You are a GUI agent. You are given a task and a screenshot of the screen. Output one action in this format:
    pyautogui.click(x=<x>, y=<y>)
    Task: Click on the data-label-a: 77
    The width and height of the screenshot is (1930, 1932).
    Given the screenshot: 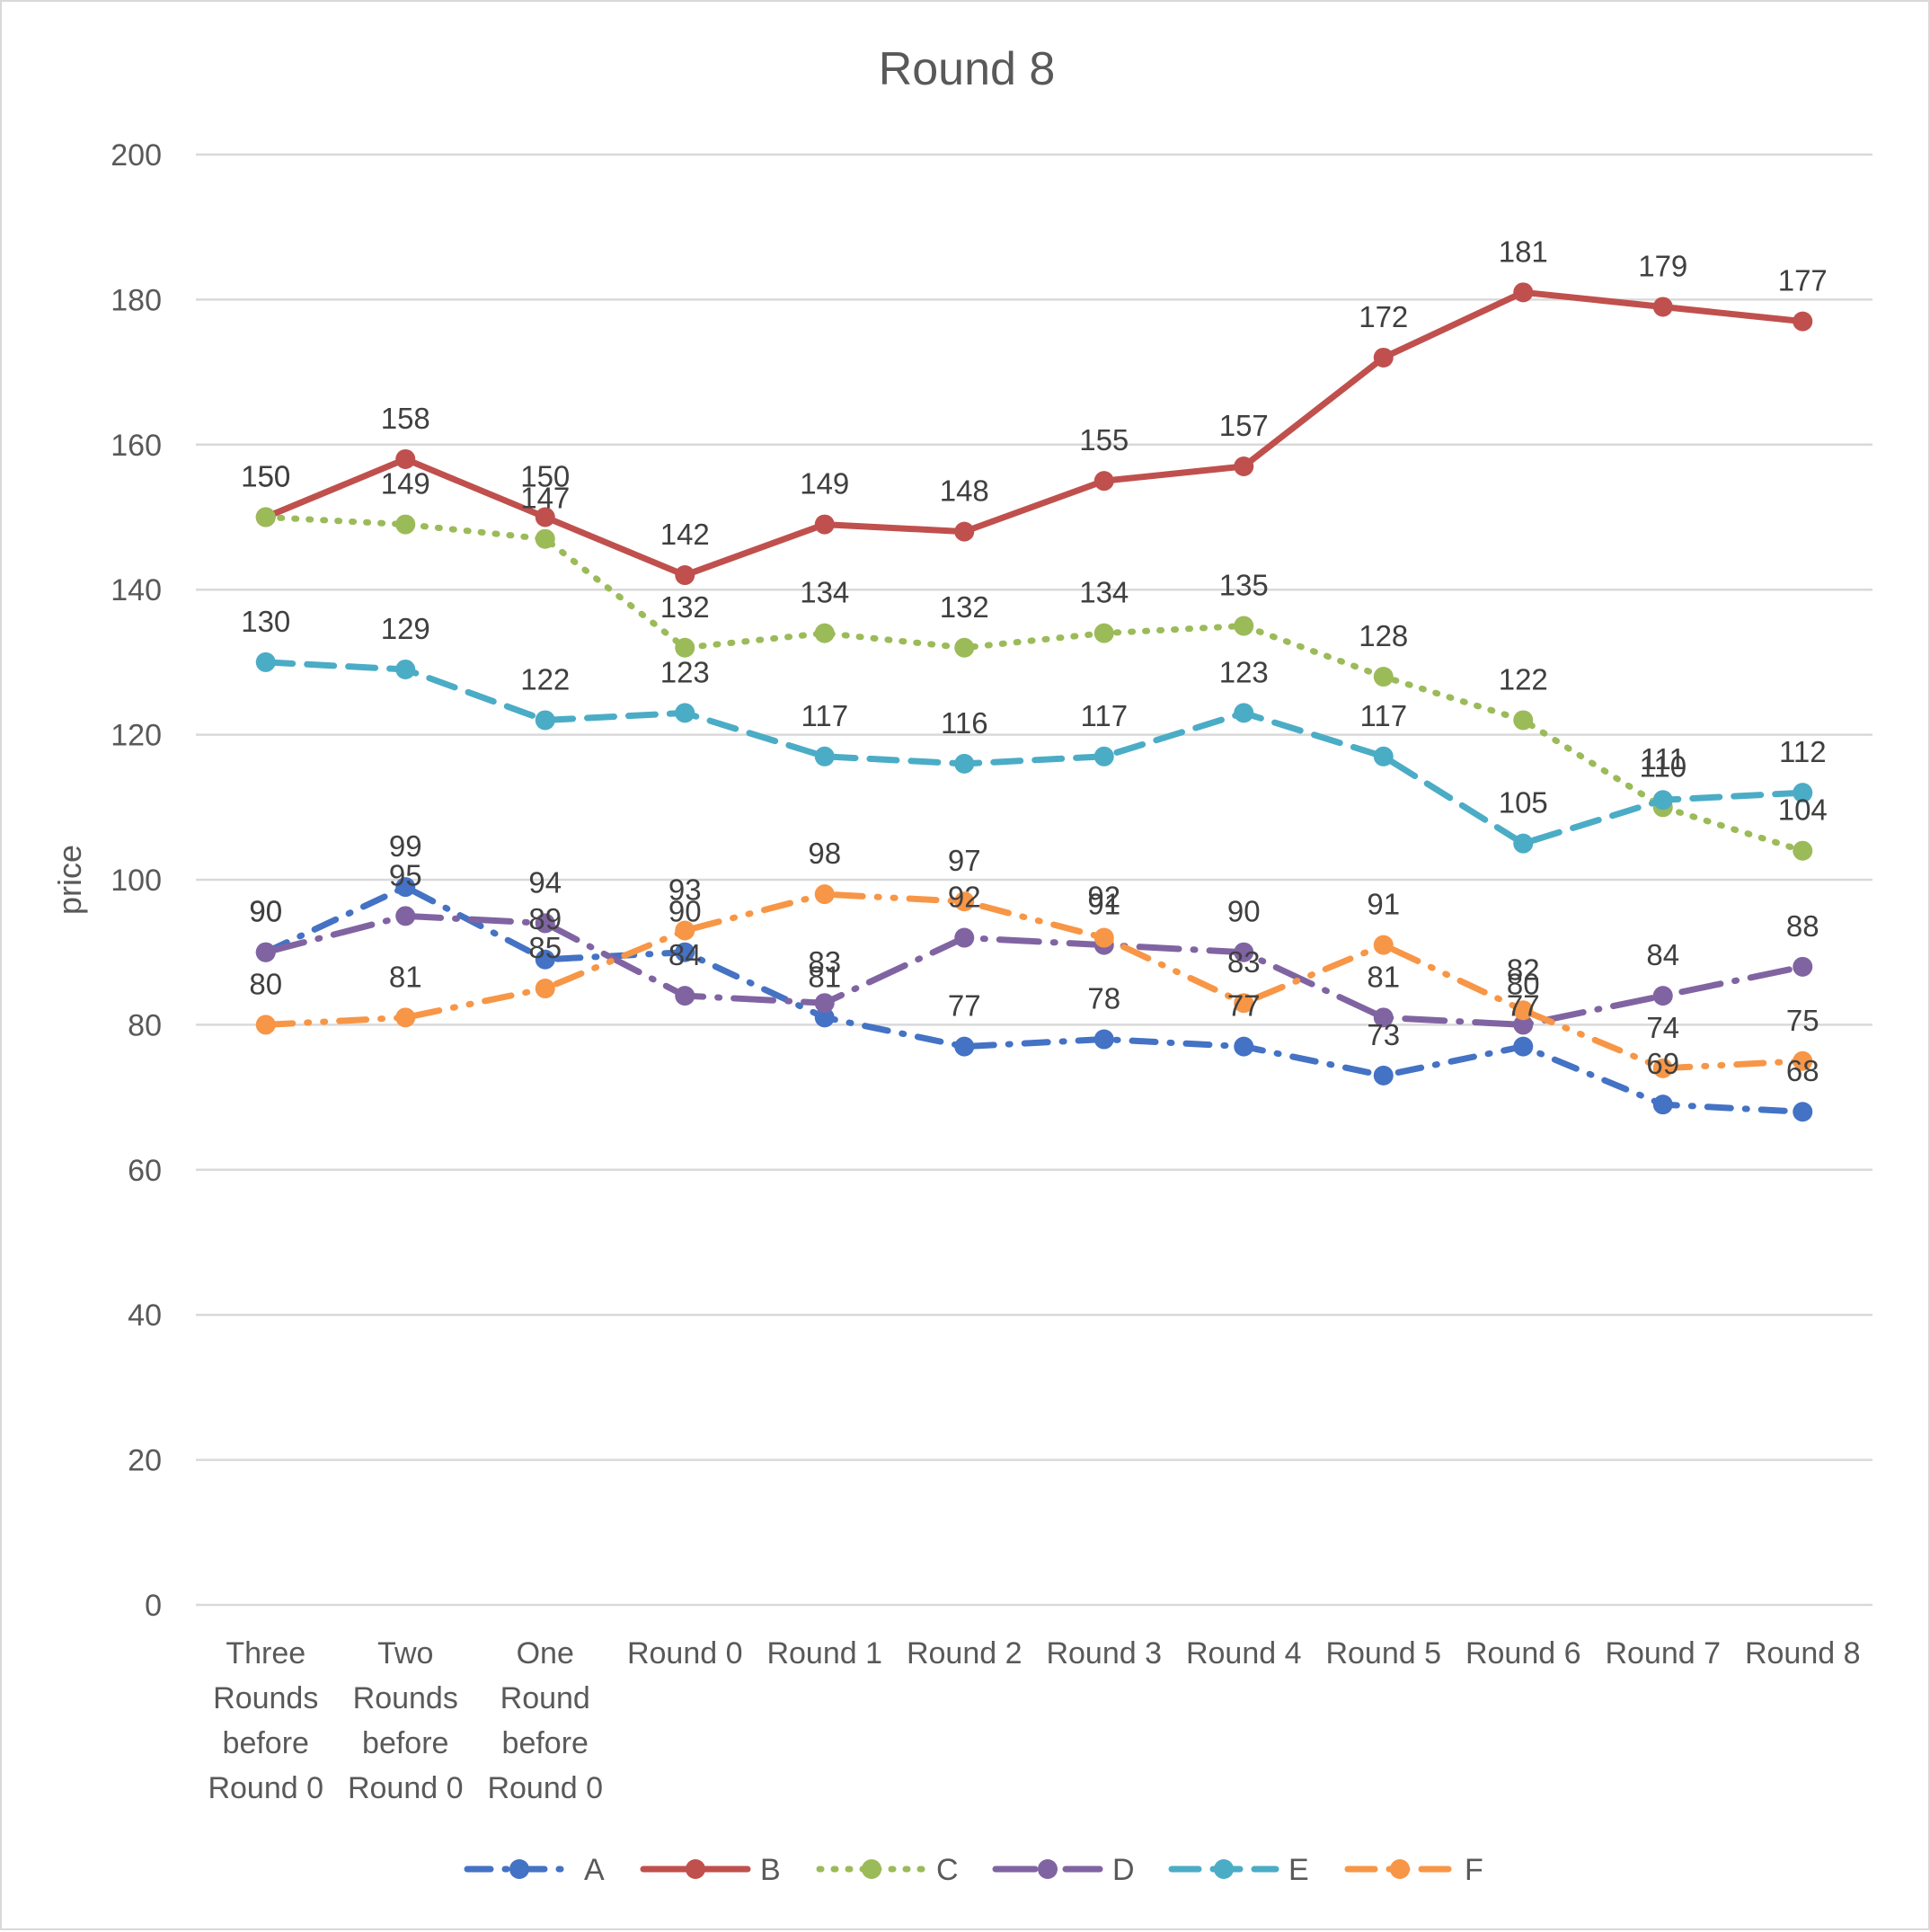 What is the action you would take?
    pyautogui.click(x=1244, y=1006)
    